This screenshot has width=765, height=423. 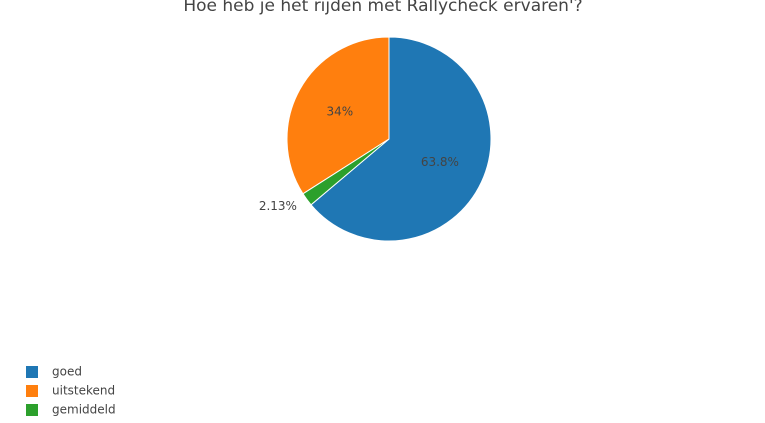 What do you see at coordinates (339, 112) in the screenshot?
I see `data-label: 34%` at bounding box center [339, 112].